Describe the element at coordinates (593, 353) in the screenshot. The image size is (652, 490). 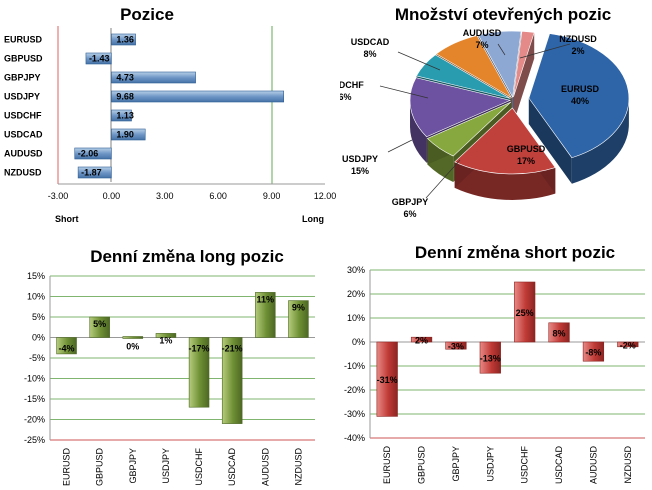
I see `data-label: -8%` at that location.